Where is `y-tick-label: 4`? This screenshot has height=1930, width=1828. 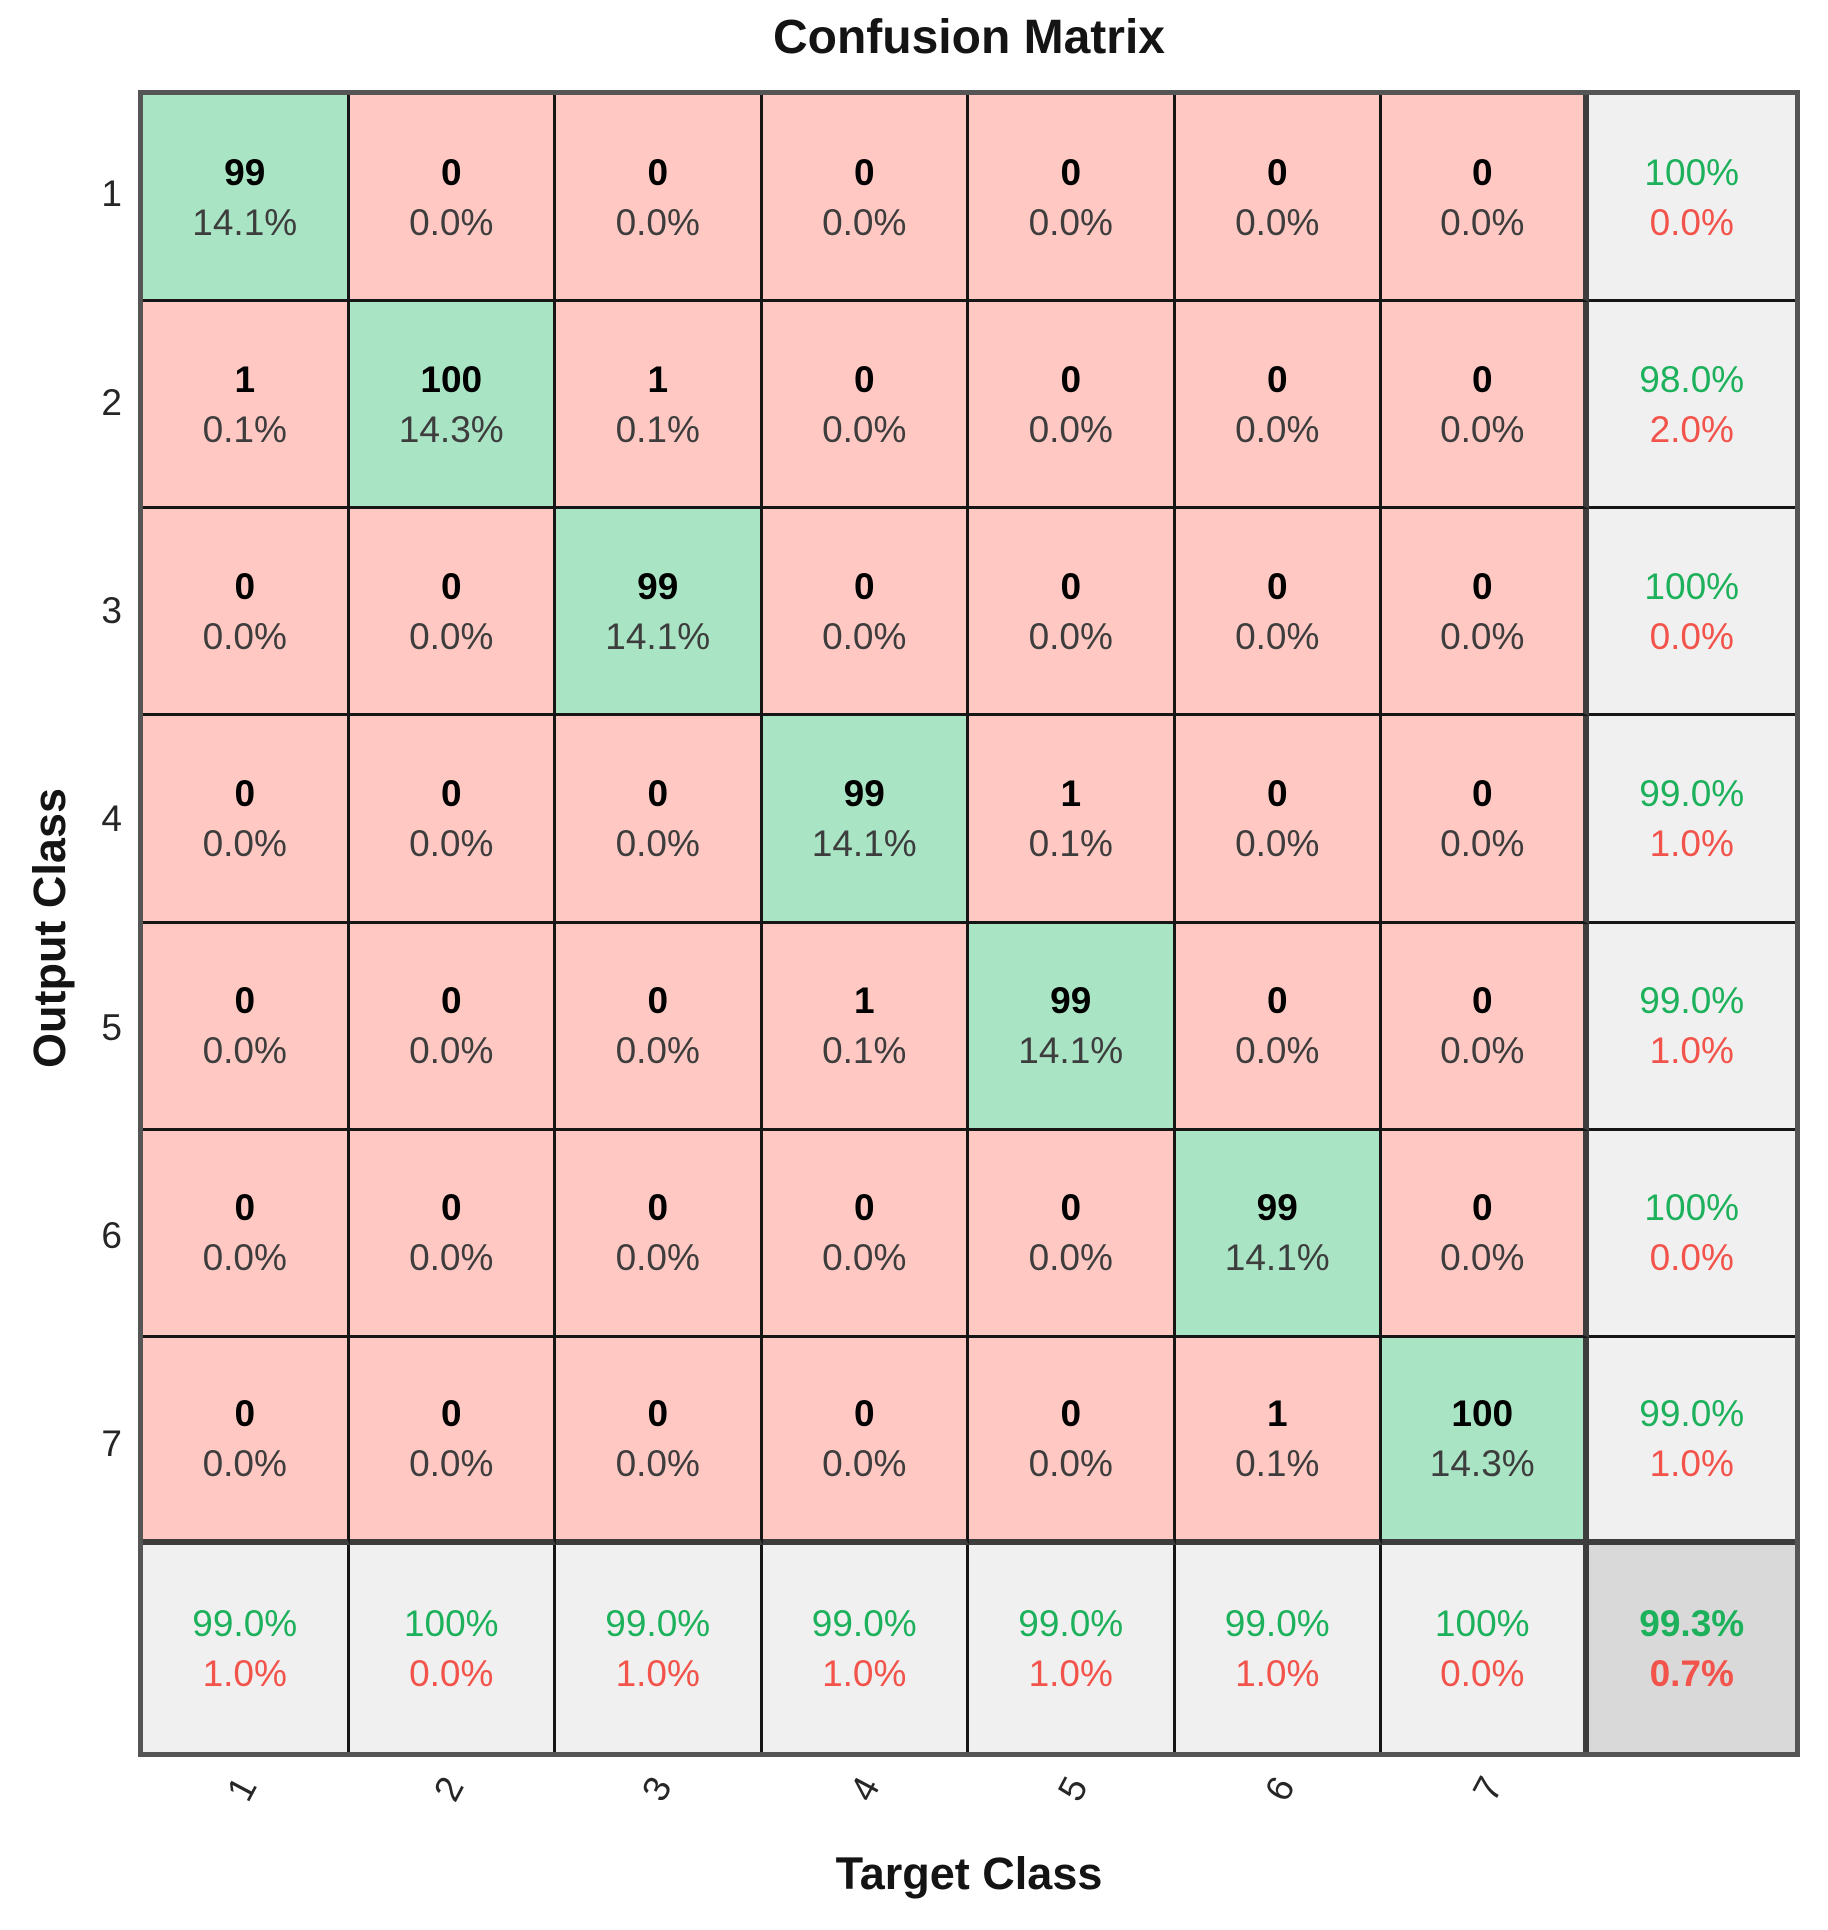
y-tick-label: 4 is located at coordinates (111, 819).